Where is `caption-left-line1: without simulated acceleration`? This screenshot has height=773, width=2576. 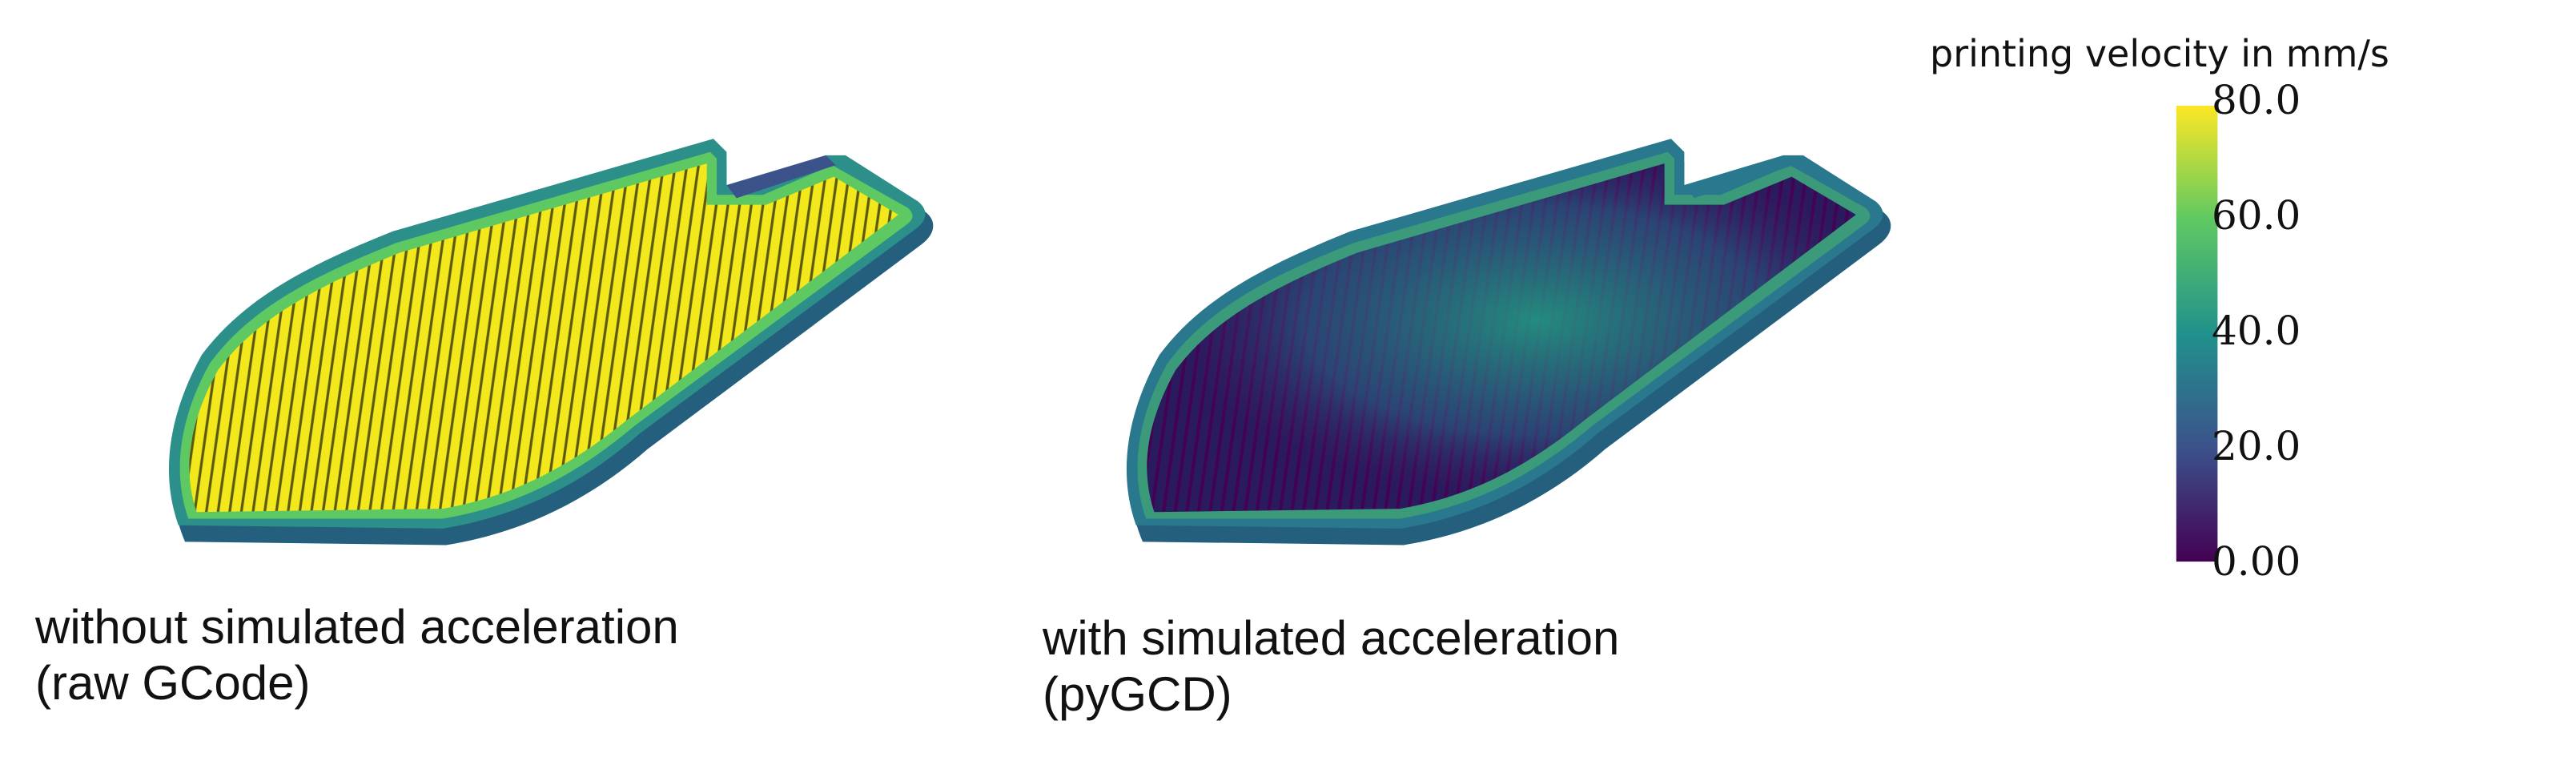
caption-left-line1: without simulated acceleration is located at coordinates (357, 627).